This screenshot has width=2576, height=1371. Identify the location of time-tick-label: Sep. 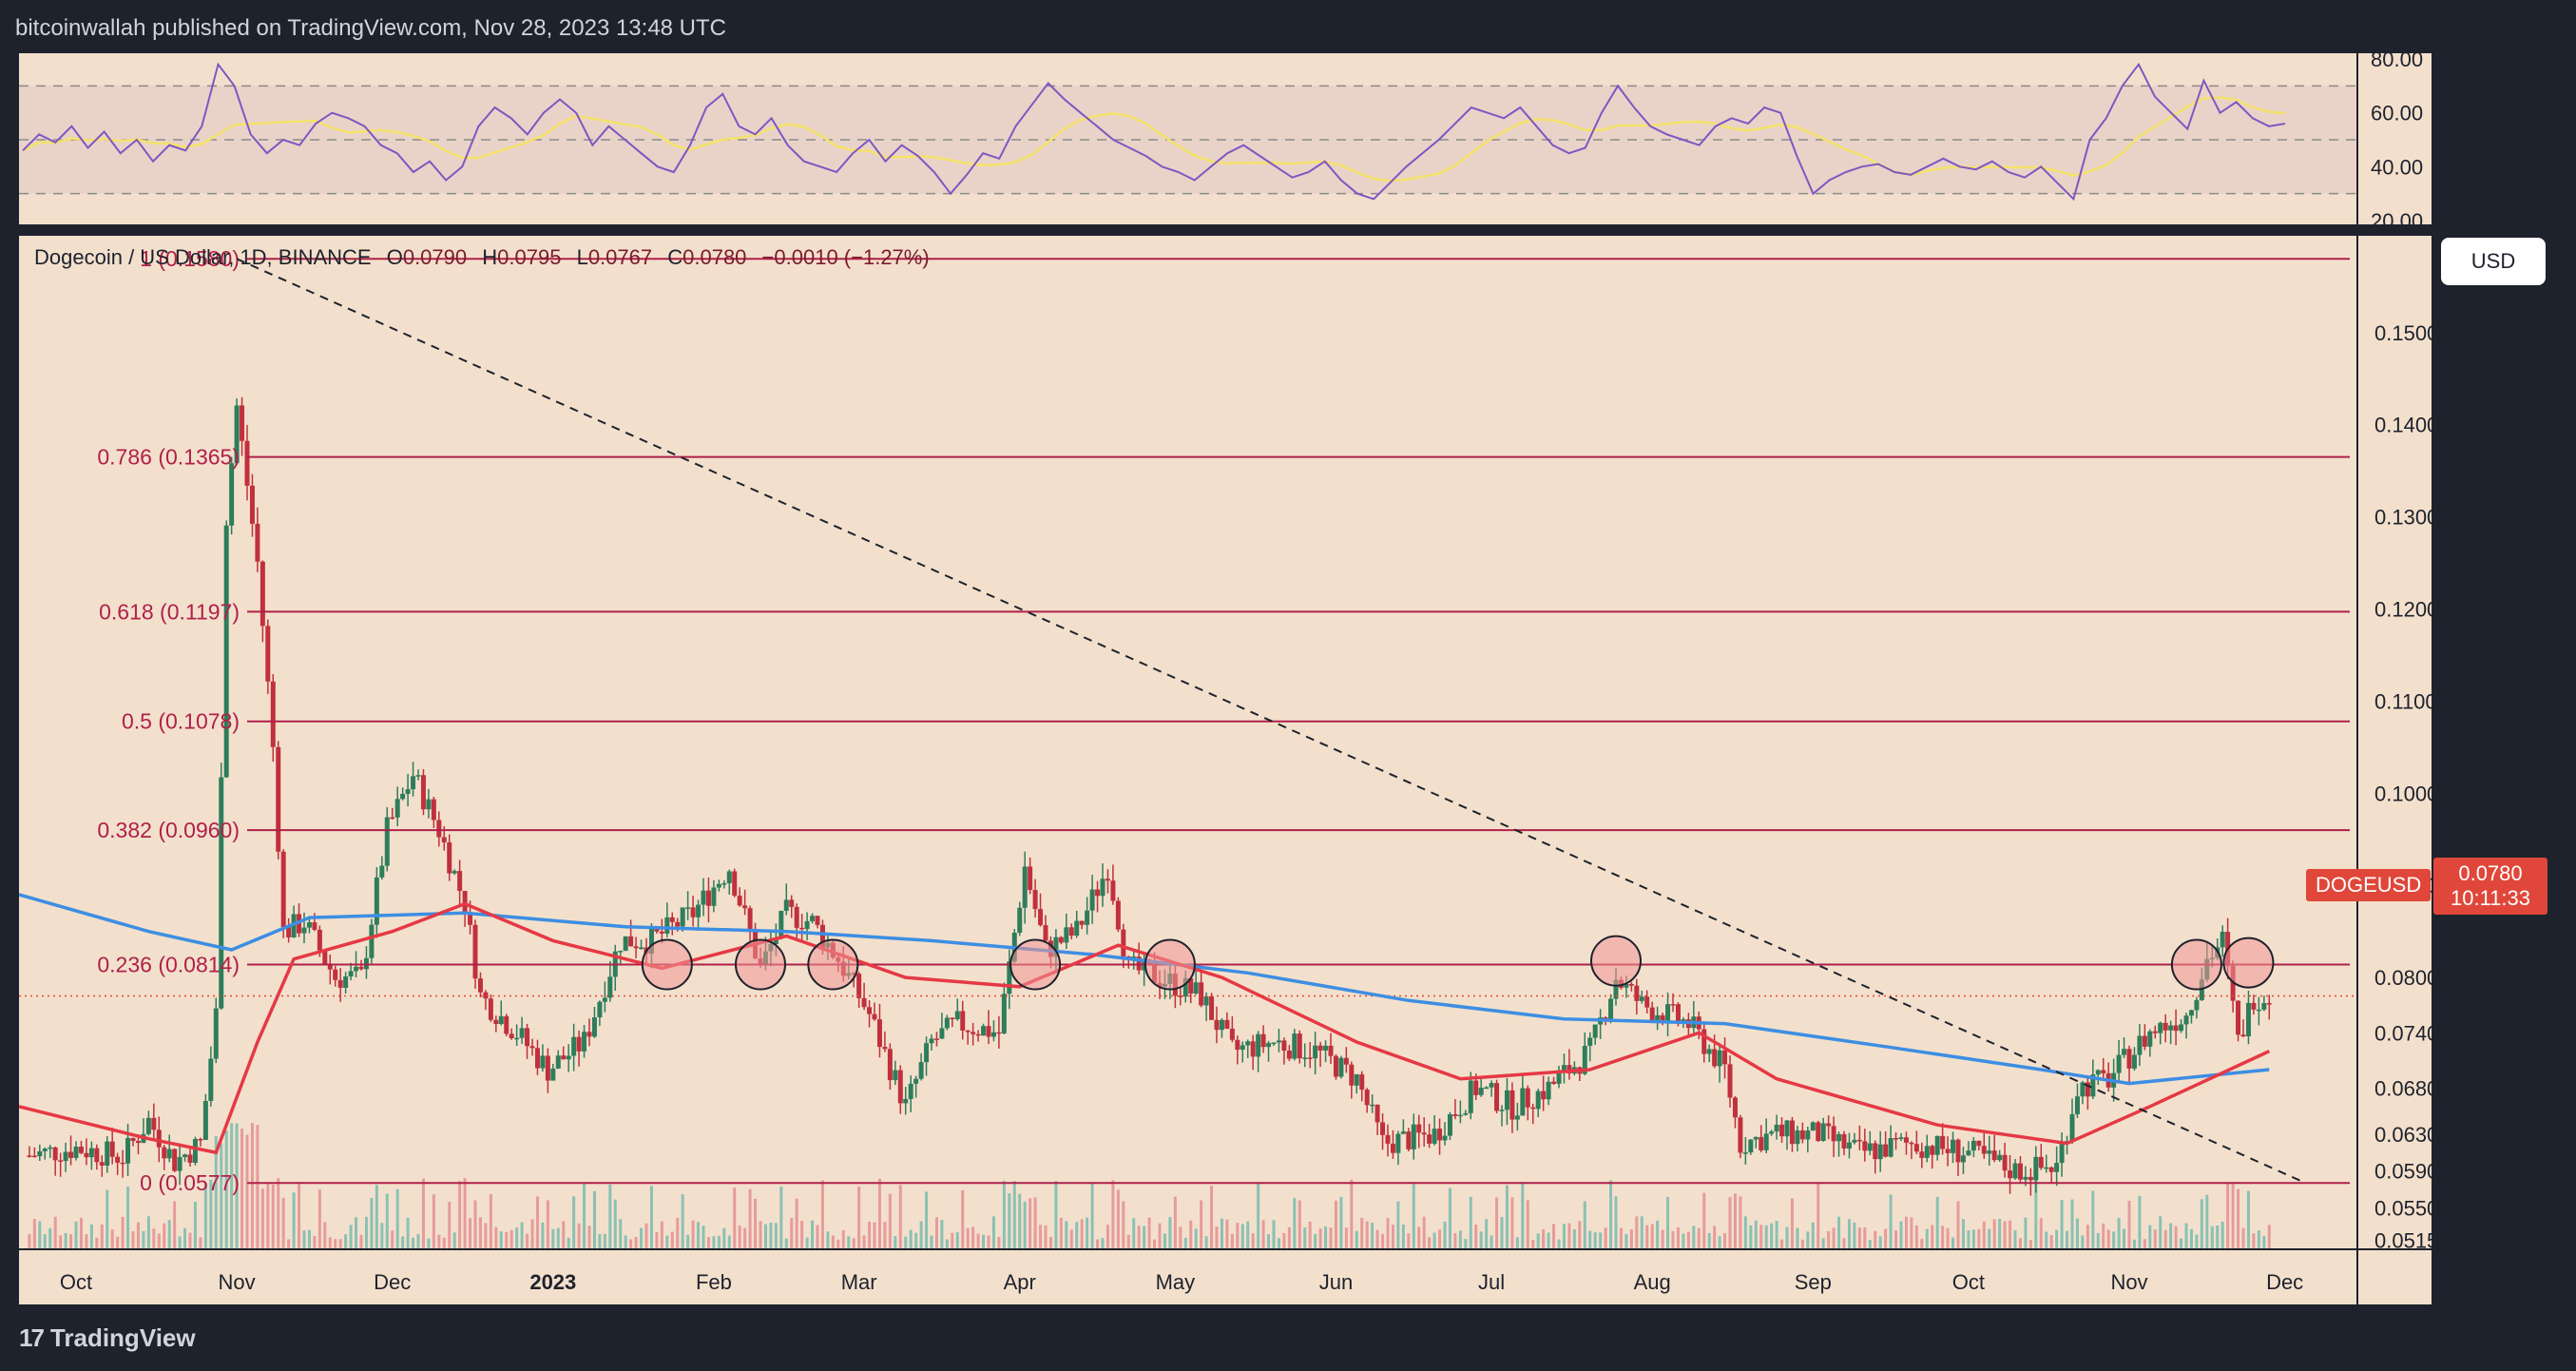
(1813, 1282).